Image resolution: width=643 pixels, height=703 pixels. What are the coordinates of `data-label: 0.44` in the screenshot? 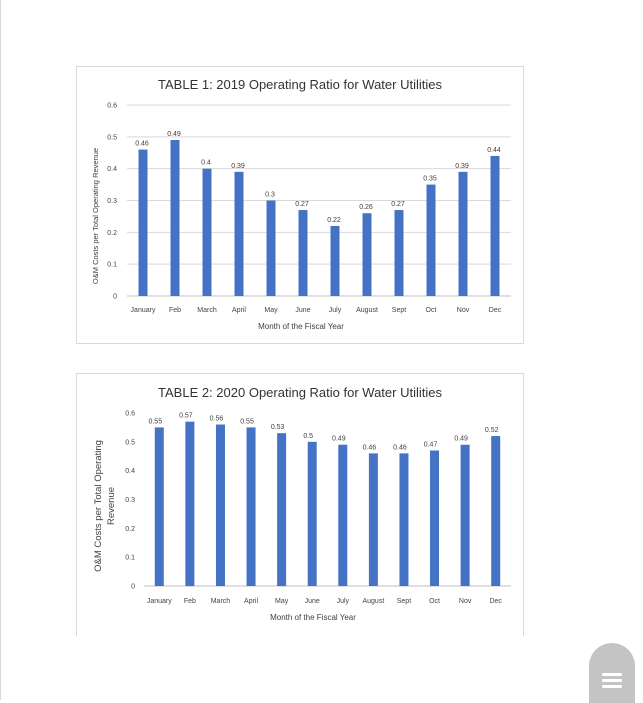 It's located at (494, 150).